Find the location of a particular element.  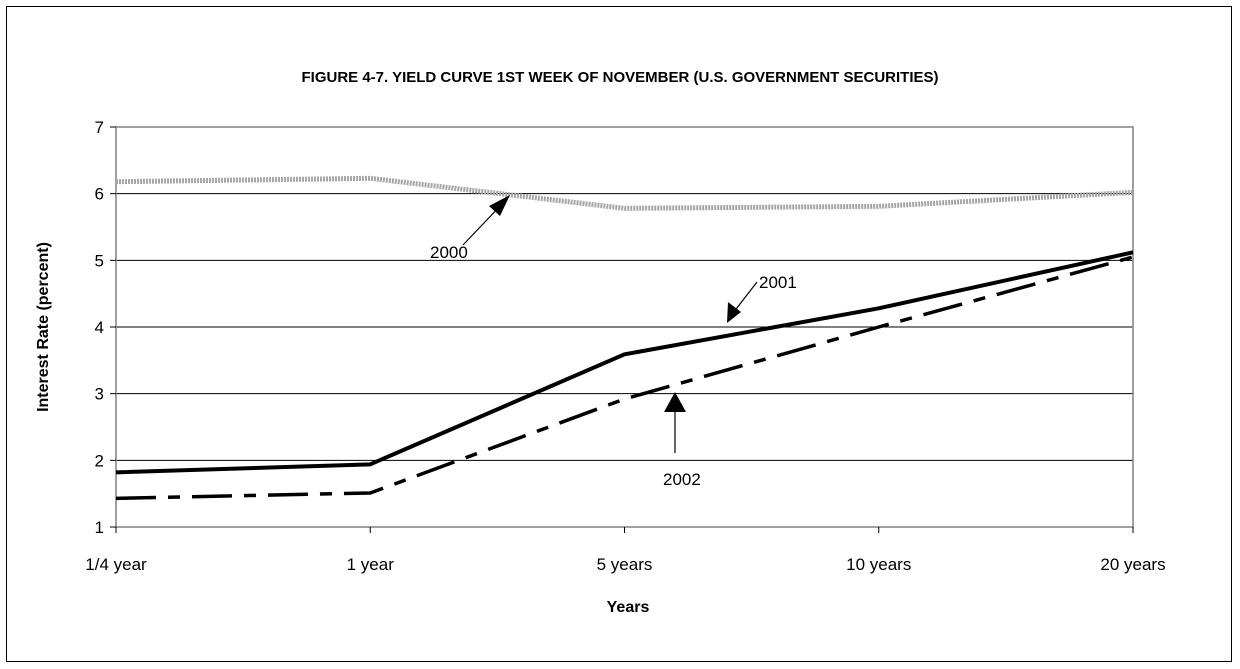

x-tick-label: 20 years is located at coordinates (1132, 564).